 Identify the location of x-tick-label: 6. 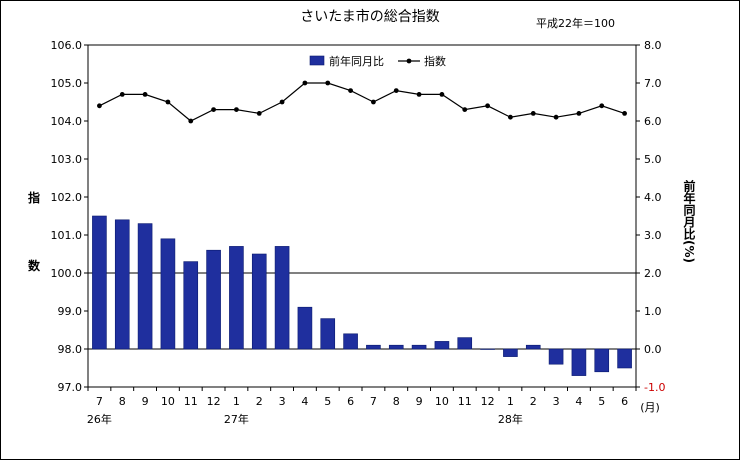
(350, 401).